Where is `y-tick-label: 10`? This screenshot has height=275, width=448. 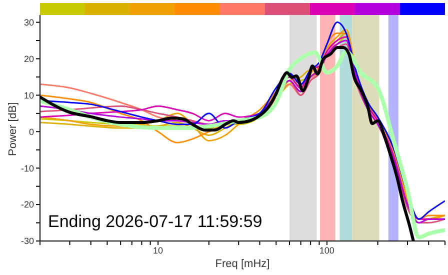 y-tick-label: 10 is located at coordinates (29, 95).